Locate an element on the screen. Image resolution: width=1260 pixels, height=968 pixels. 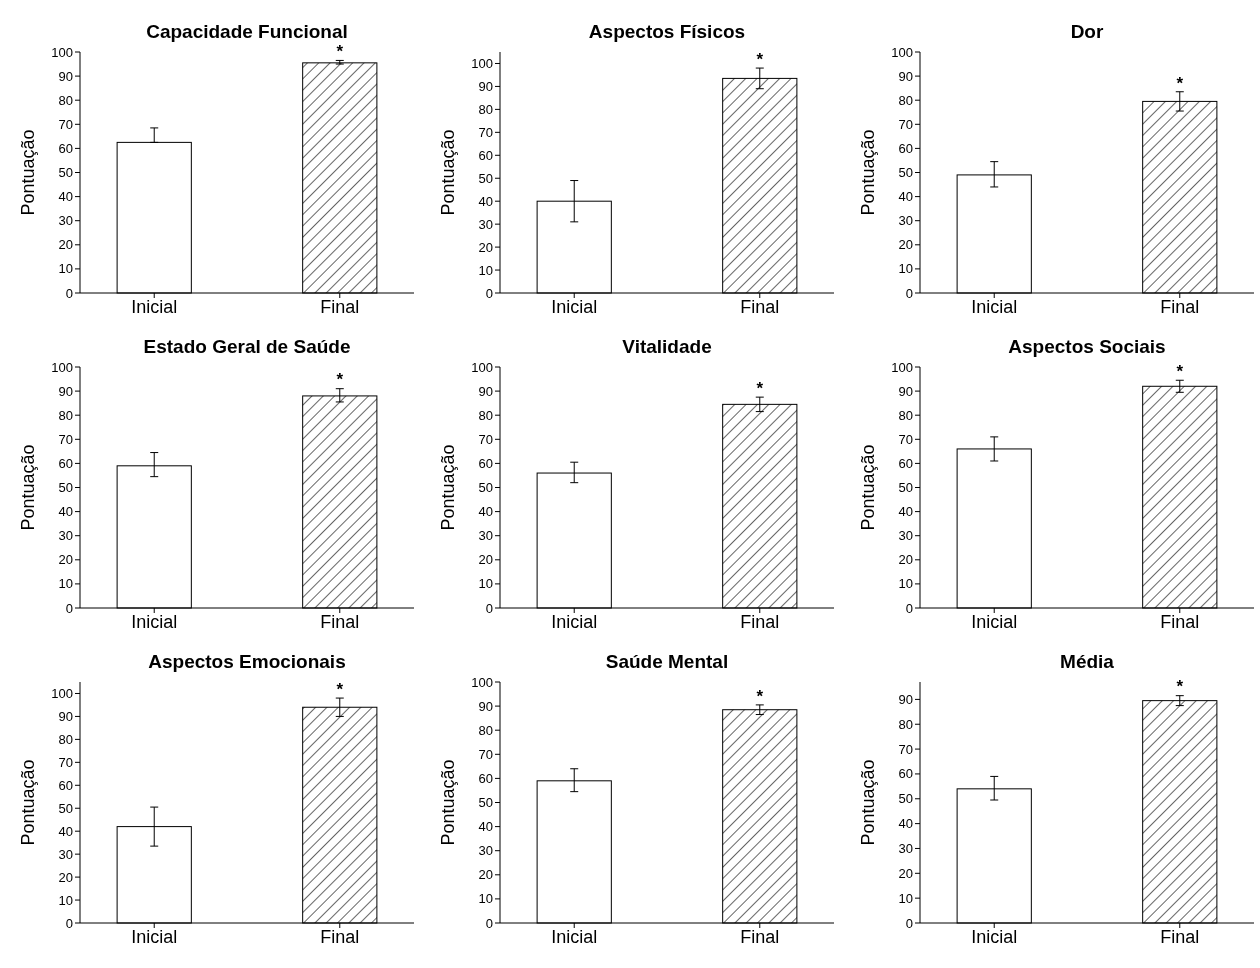
chart-title: Aspectos Sociais is located at coordinates (1087, 346).